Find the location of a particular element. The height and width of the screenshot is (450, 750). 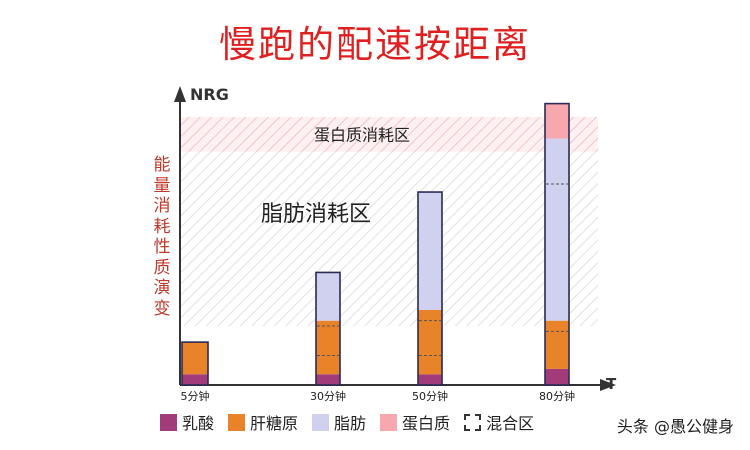

chart-title: 慢跑的配速按距离 is located at coordinates (375, 44).